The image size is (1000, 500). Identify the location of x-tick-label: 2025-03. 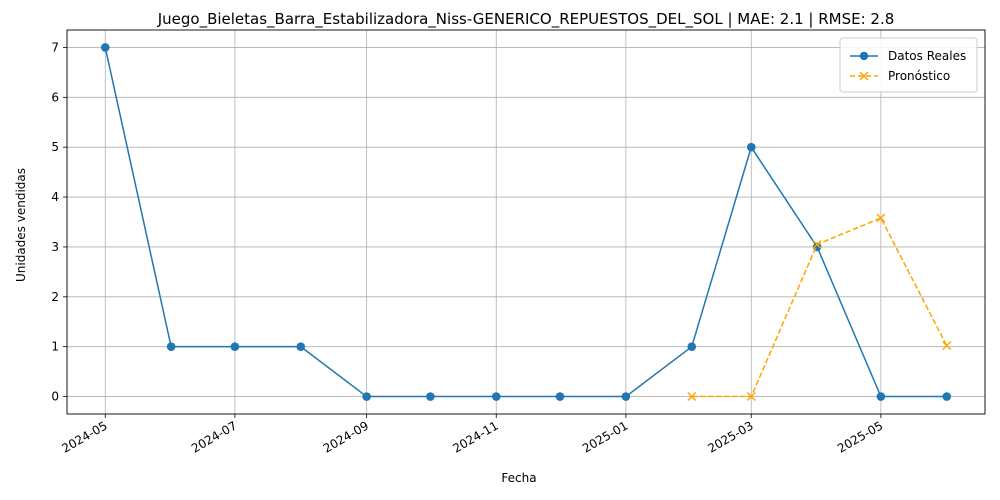
(730, 436).